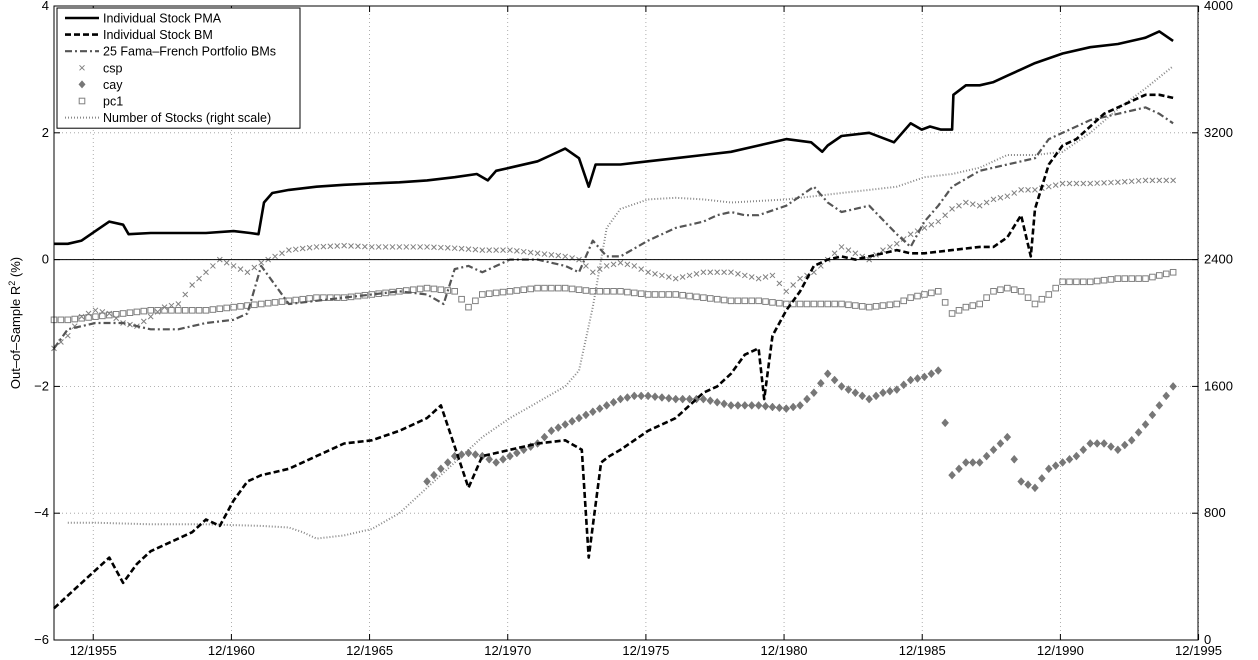 This screenshot has height=660, width=1258. Describe the element at coordinates (1218, 132) in the screenshot. I see `y2-tick-label: 3200` at that location.